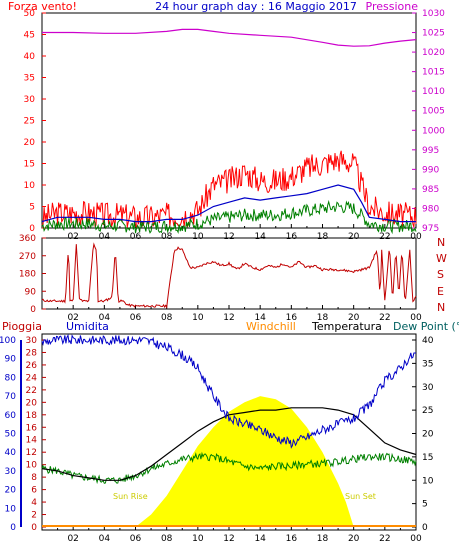 The width and height of the screenshot is (459, 555). I want to click on bot-y-rain-tick-30: 30, so click(32, 341).